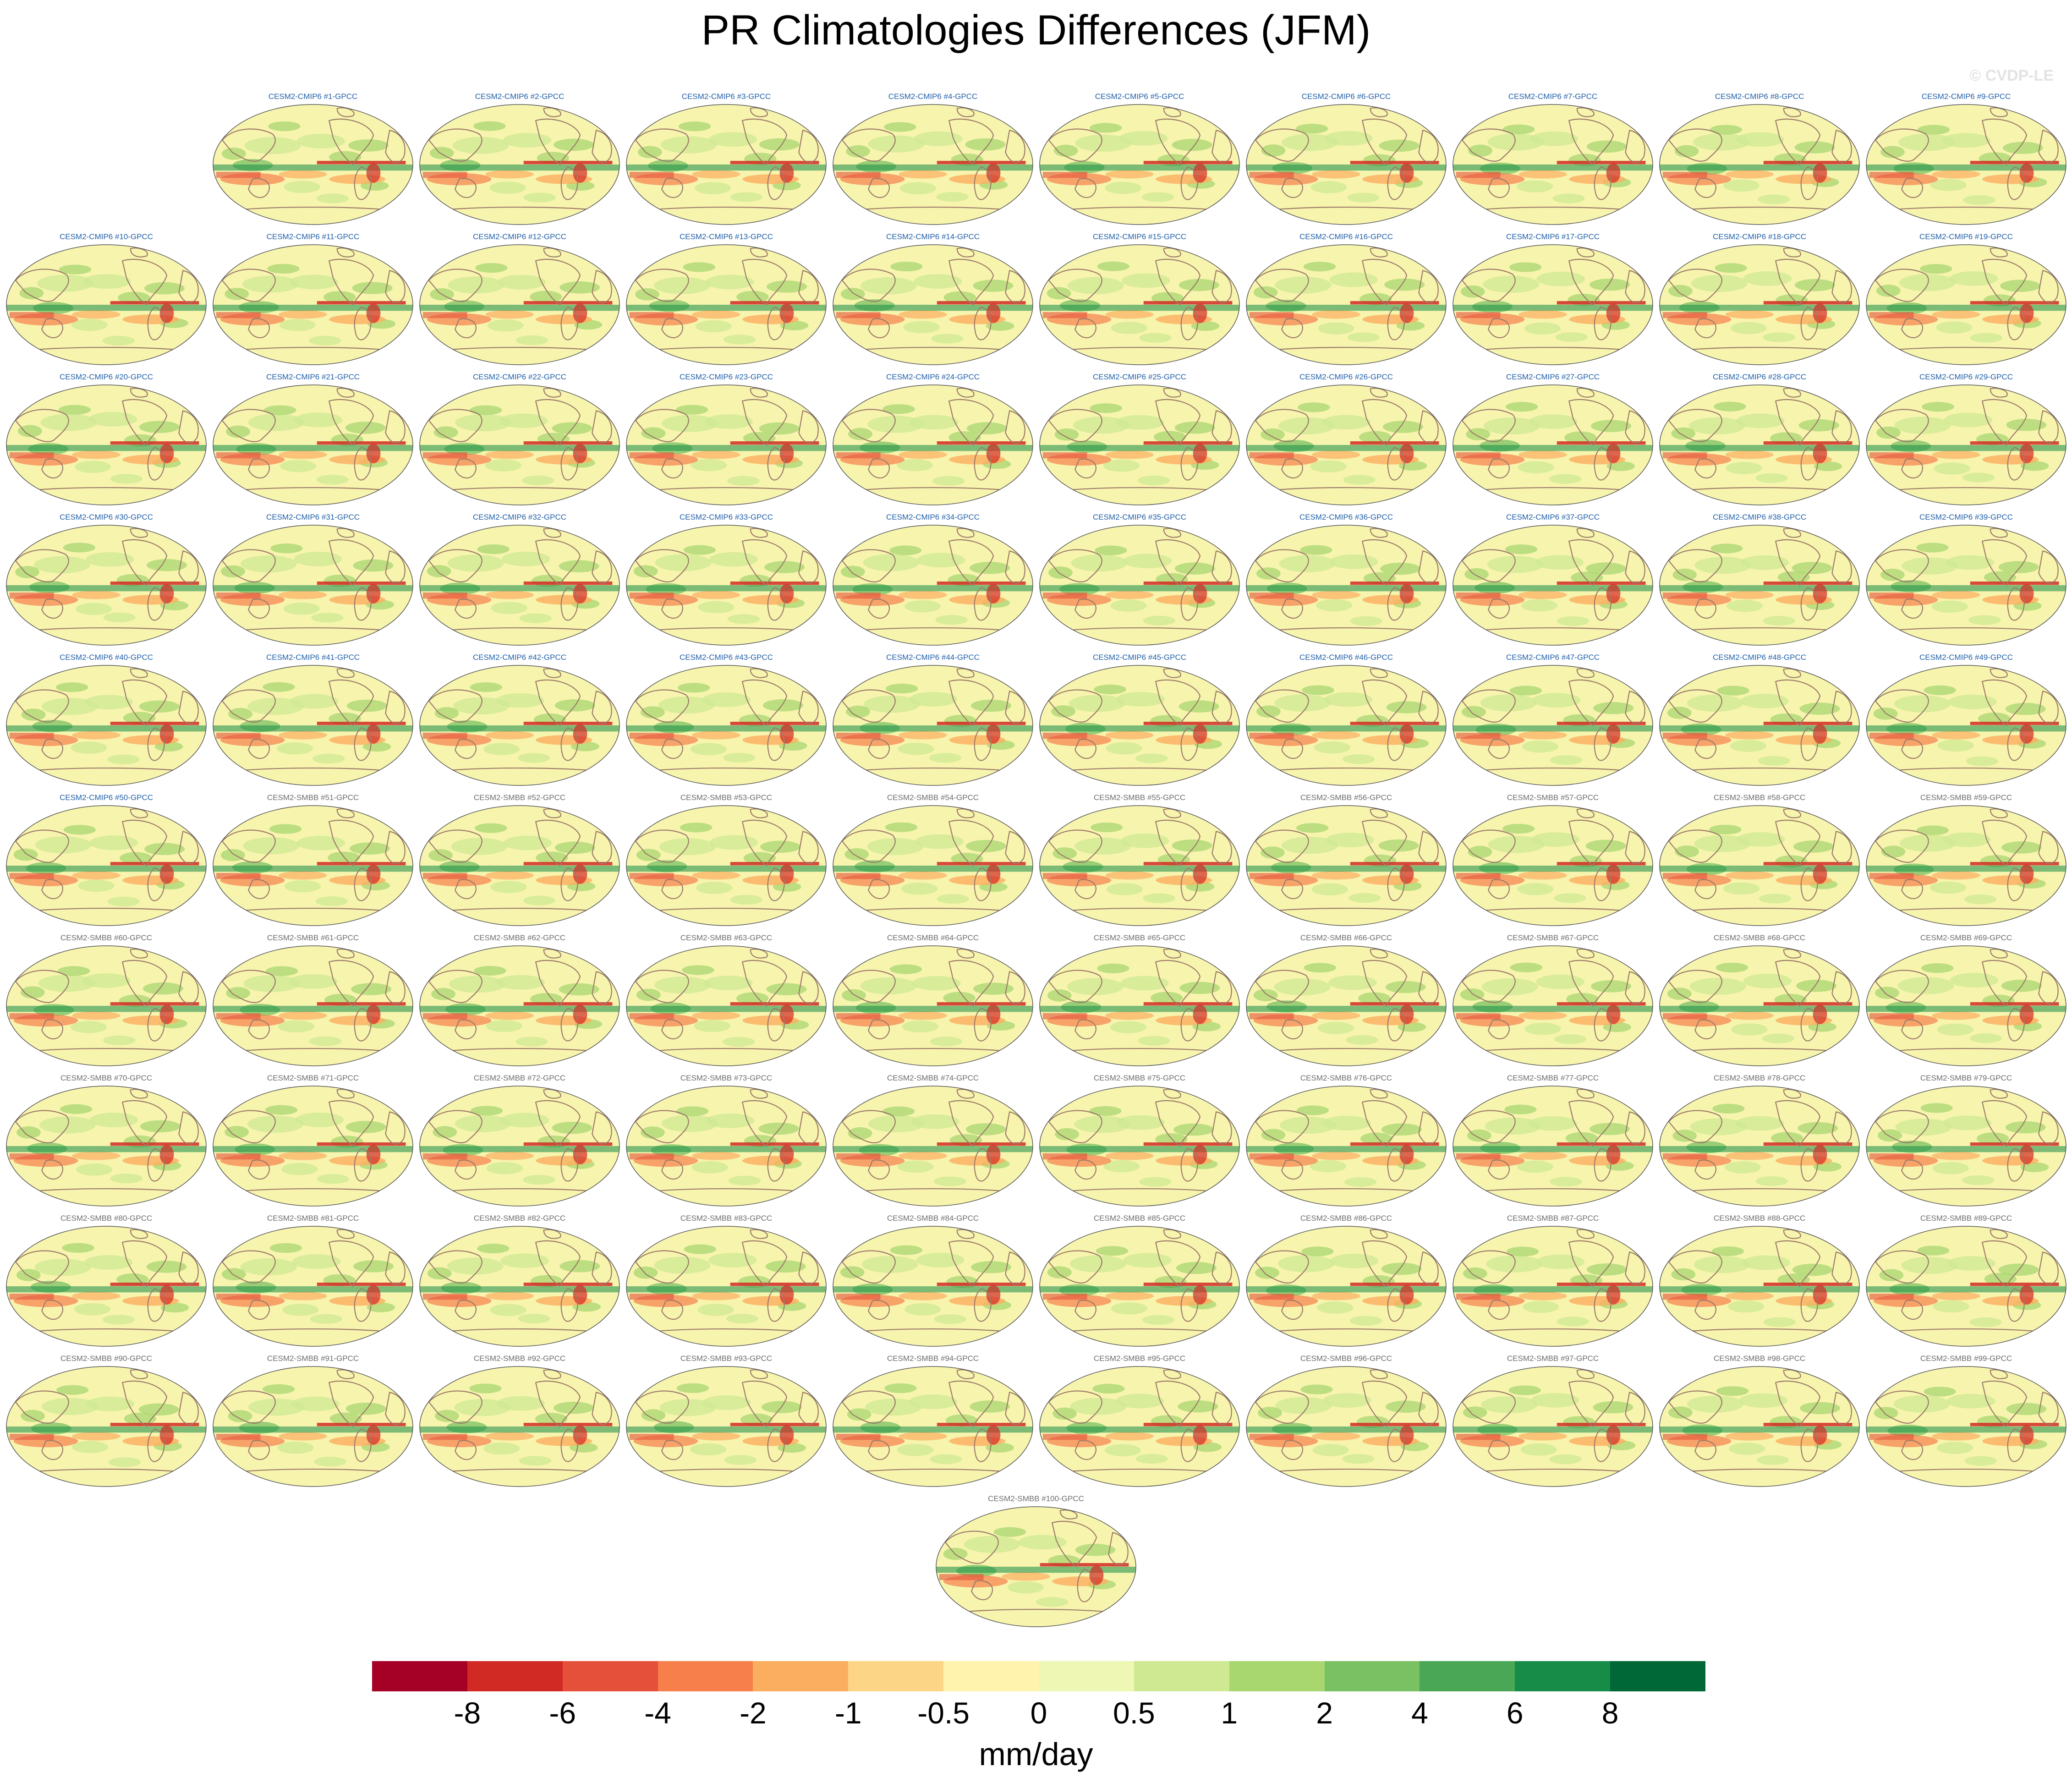  I want to click on panel-title: CESM2-CMIP6 #20-GPCC, so click(106, 377).